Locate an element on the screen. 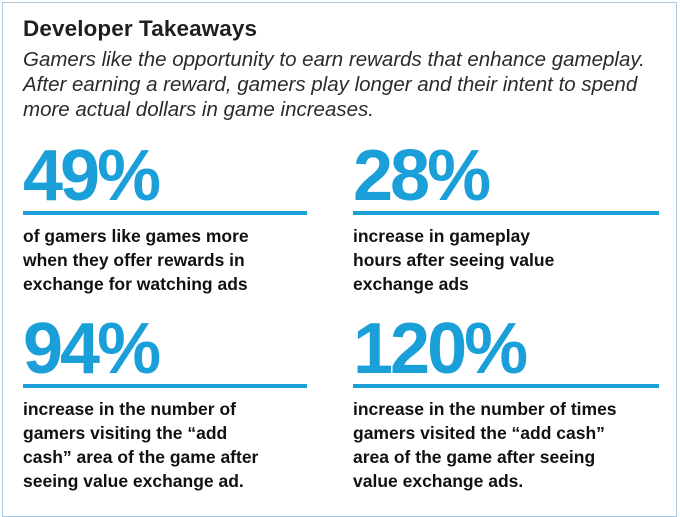 The height and width of the screenshot is (517, 680). stat-value: 49% is located at coordinates (92, 176).